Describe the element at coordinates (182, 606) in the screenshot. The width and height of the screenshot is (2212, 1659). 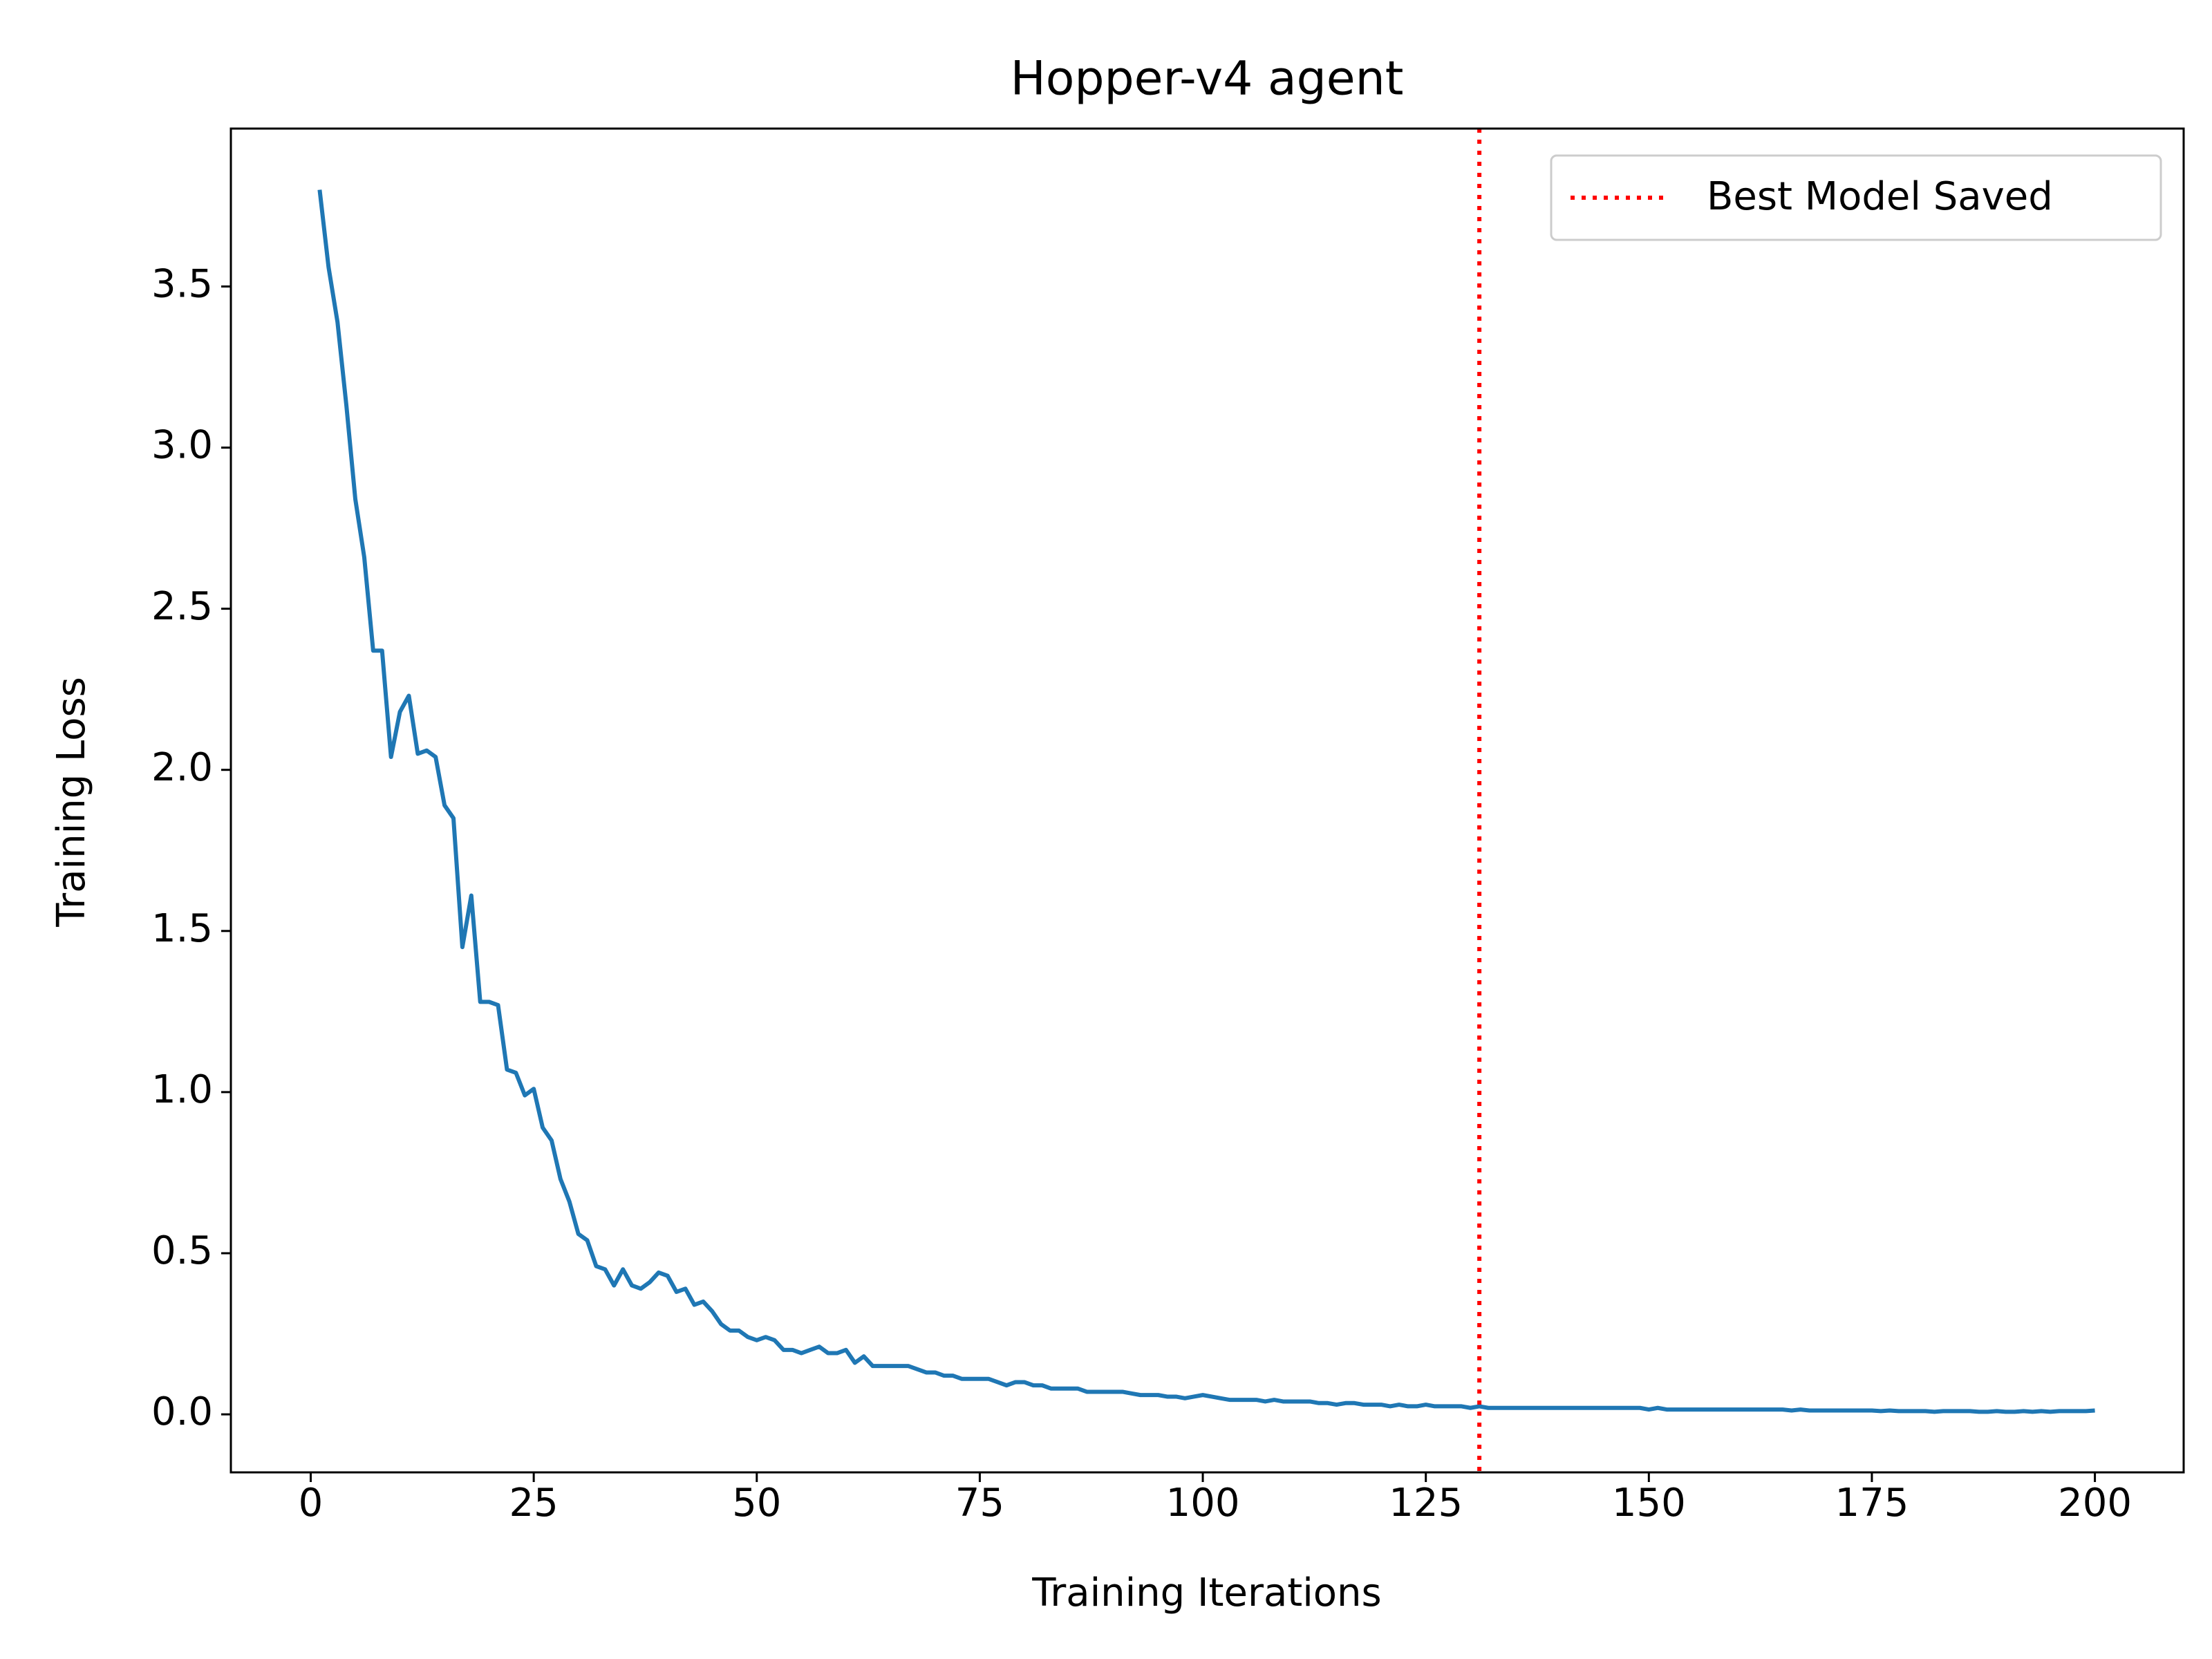
I see `y-tick-label: 2.5` at that location.